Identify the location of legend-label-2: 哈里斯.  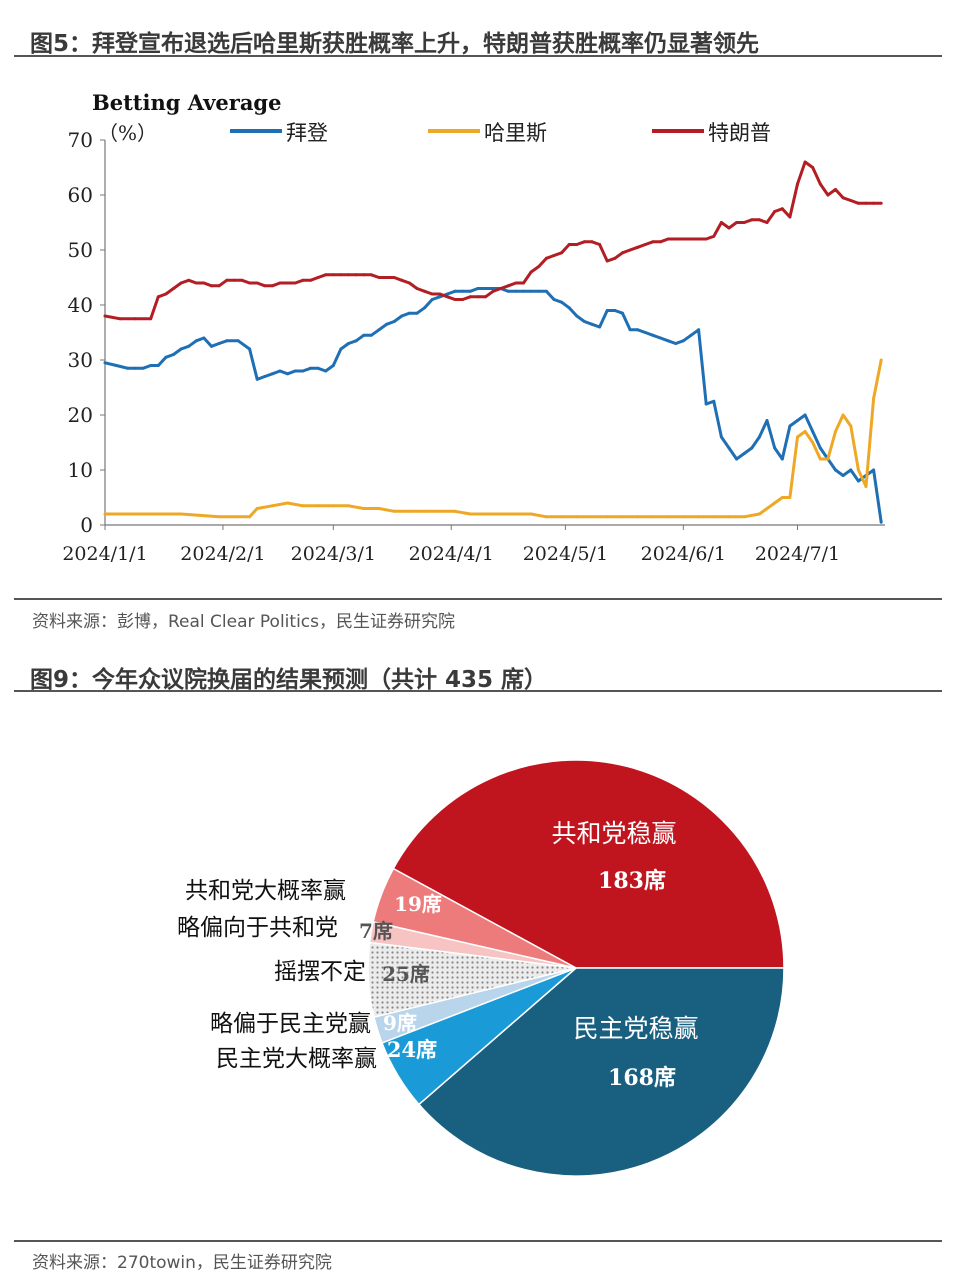
(515, 133).